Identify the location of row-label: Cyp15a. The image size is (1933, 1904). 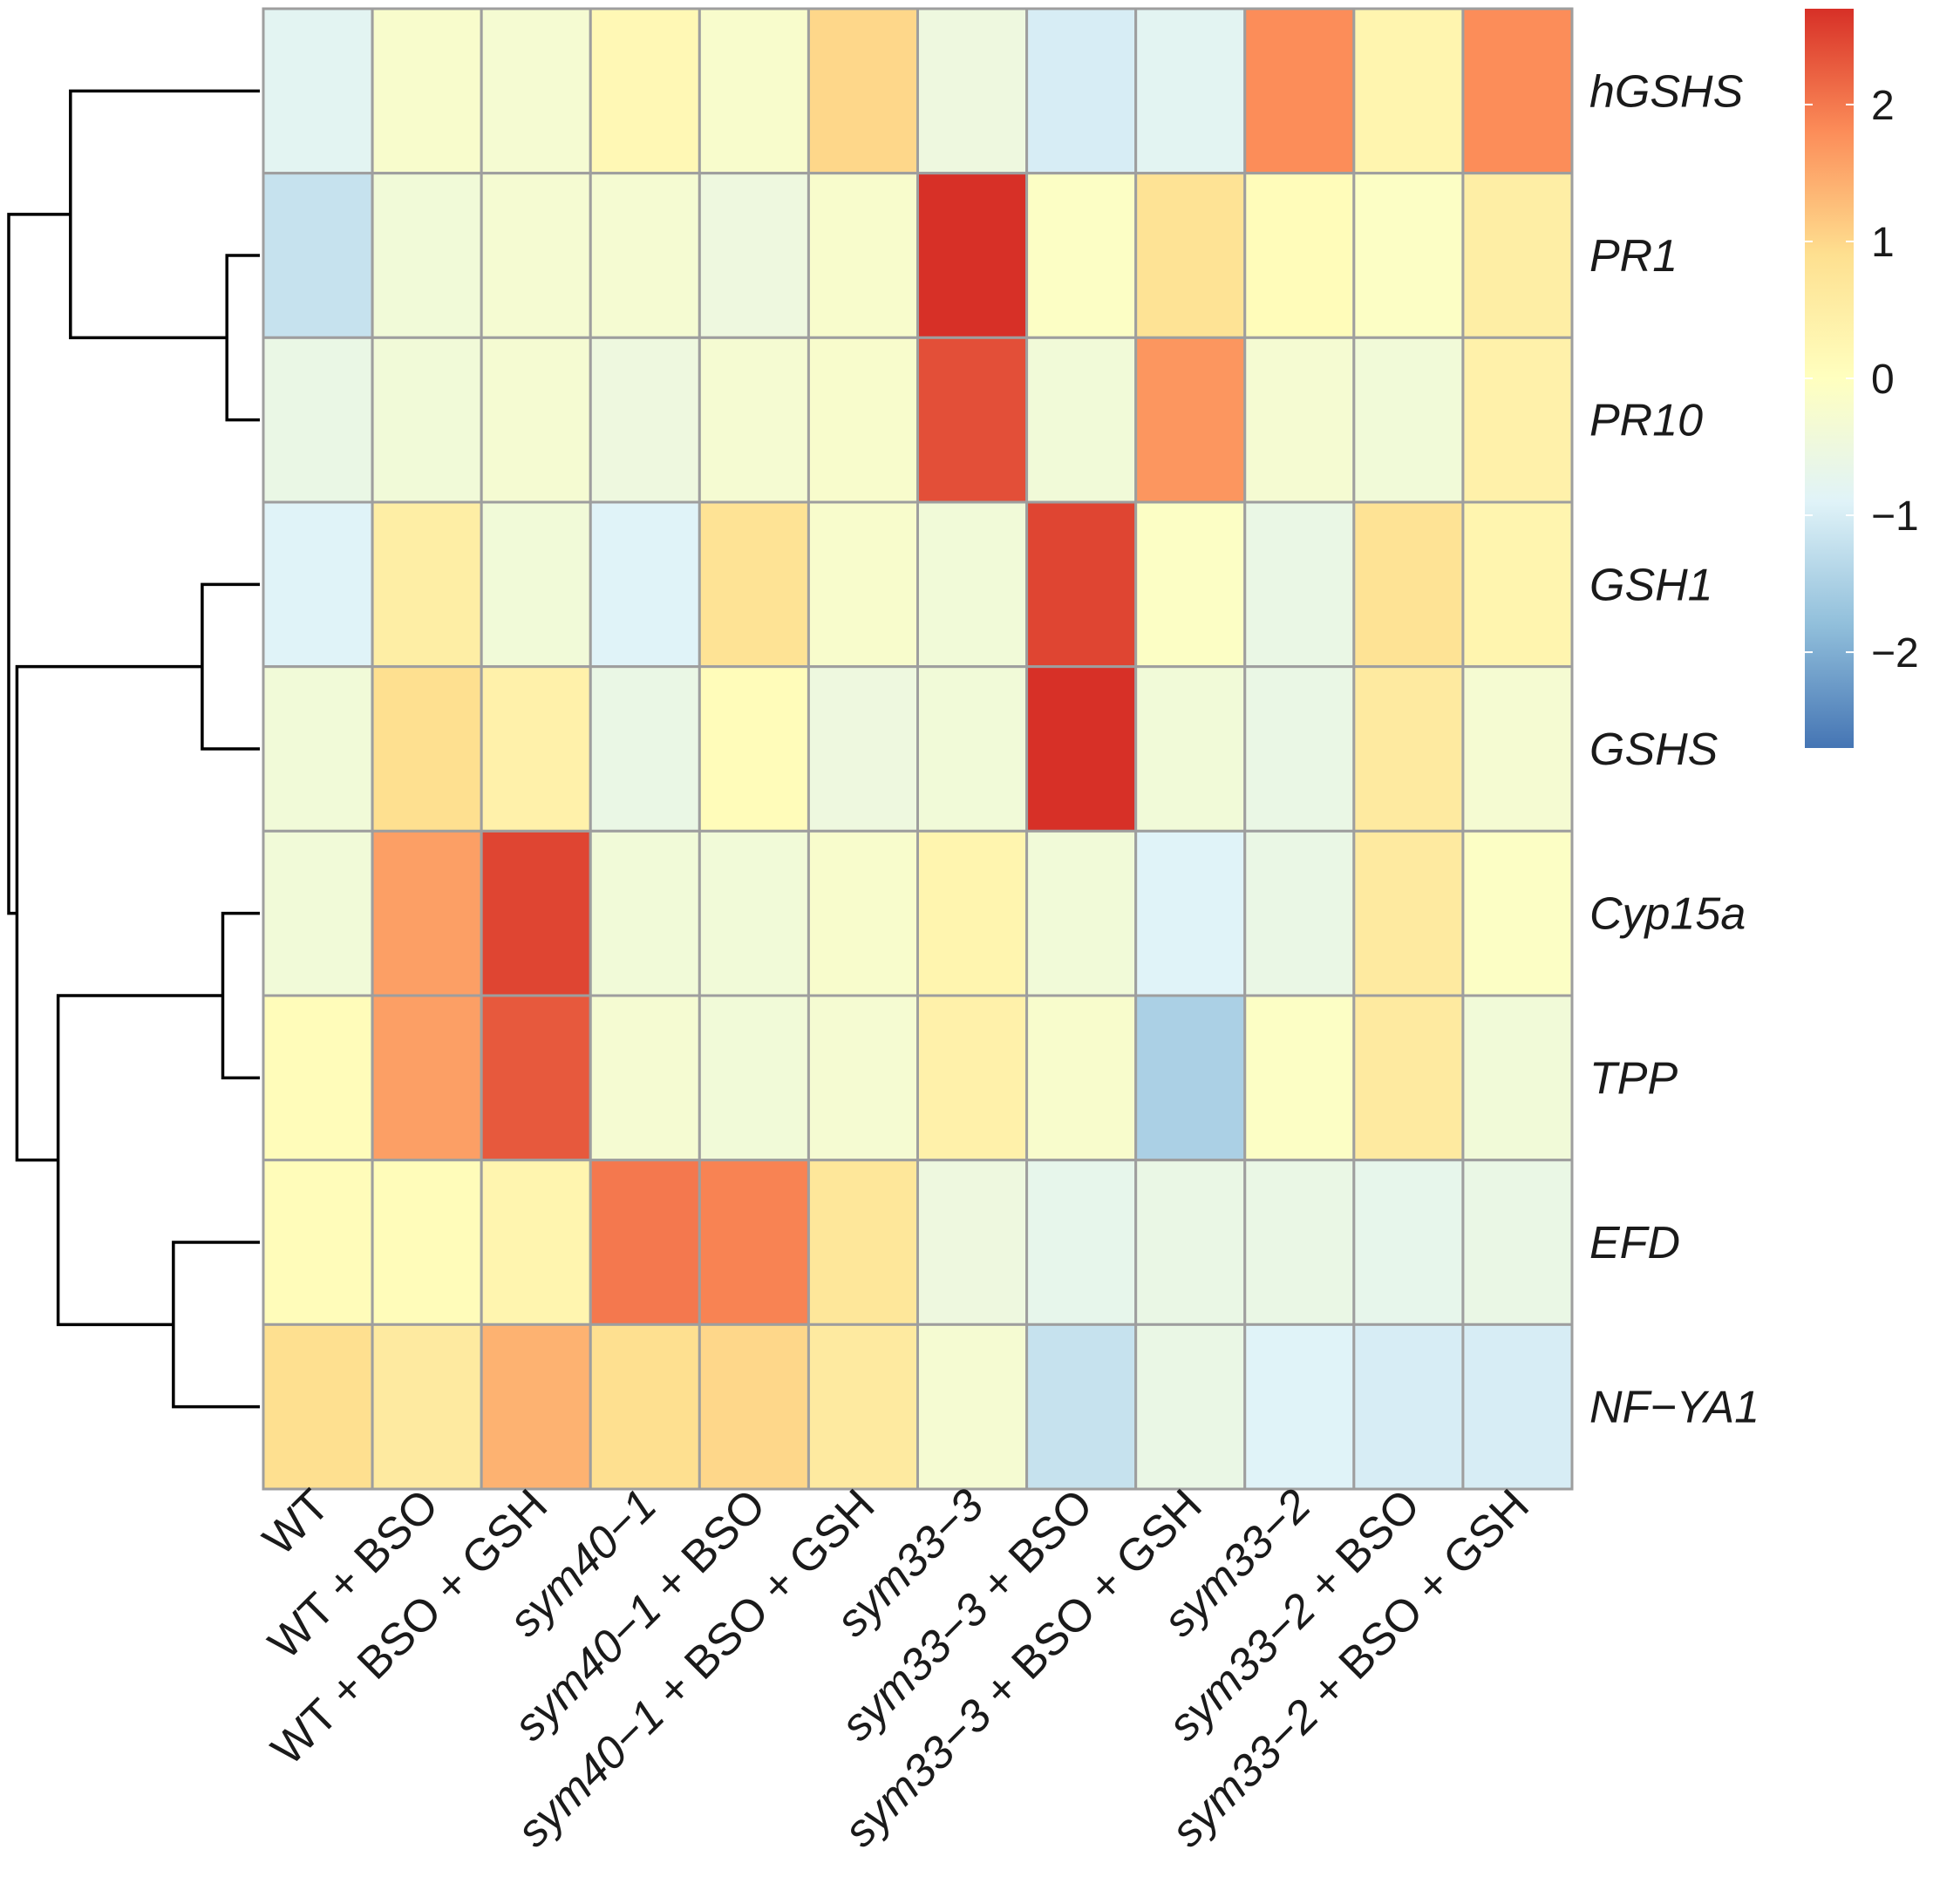
(1667, 914).